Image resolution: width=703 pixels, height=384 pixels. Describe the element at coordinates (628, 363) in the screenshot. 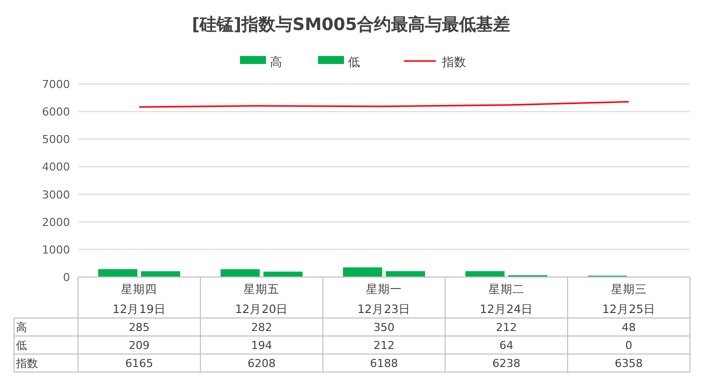

I see `data-label: 6358` at that location.